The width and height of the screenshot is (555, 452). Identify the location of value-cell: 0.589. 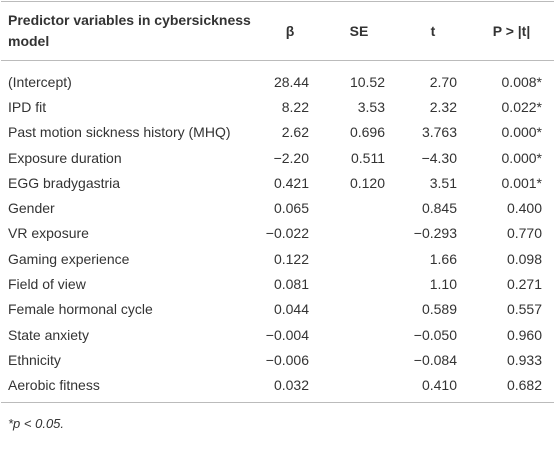
(439, 309).